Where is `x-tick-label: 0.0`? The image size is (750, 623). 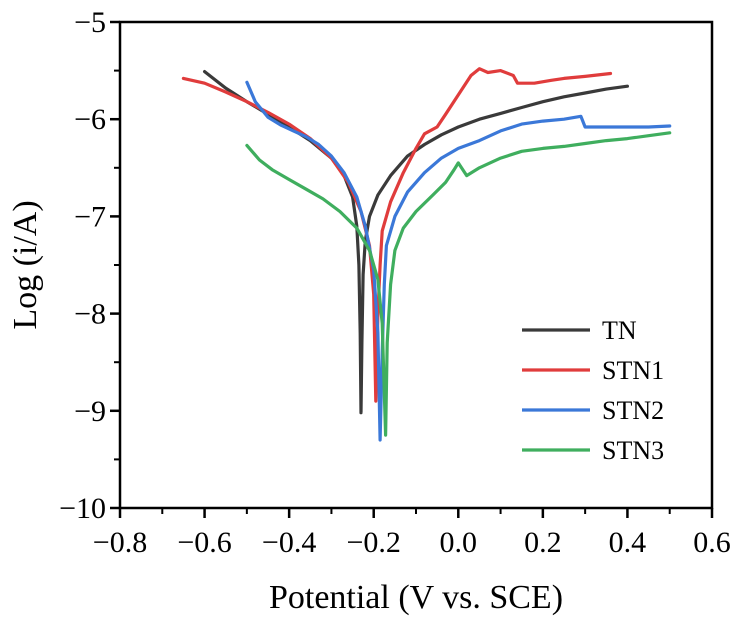
x-tick-label: 0.0 is located at coordinates (459, 542).